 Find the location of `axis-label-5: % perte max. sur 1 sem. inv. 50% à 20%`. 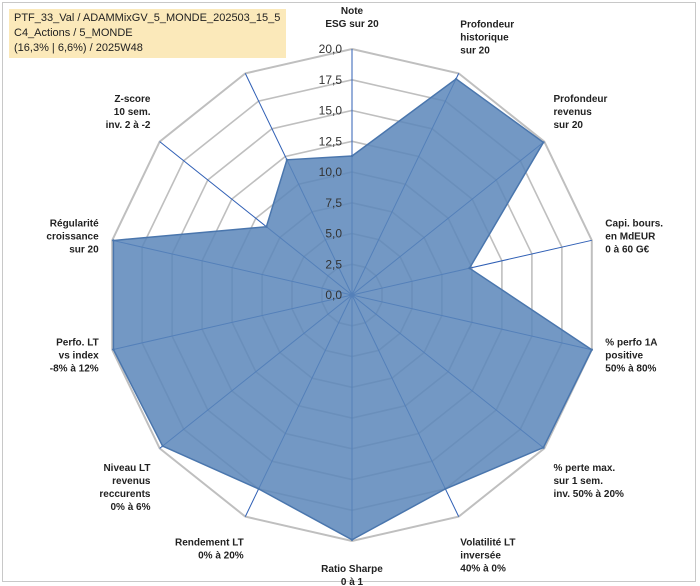

axis-label-5: % perte max. sur 1 sem. inv. 50% à 20% is located at coordinates (589, 481).